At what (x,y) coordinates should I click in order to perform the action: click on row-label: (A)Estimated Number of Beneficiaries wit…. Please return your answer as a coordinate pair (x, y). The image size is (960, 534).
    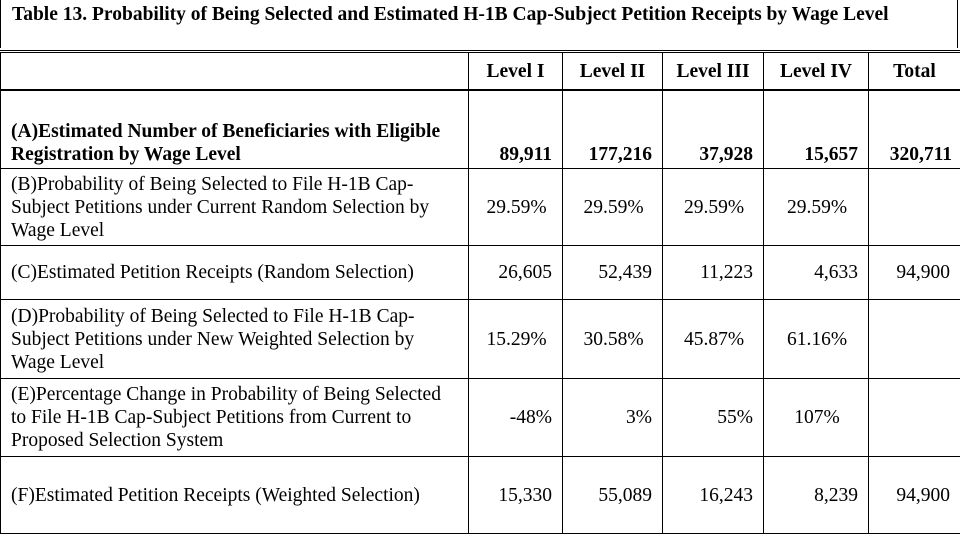
    Looking at the image, I should click on (235, 129).